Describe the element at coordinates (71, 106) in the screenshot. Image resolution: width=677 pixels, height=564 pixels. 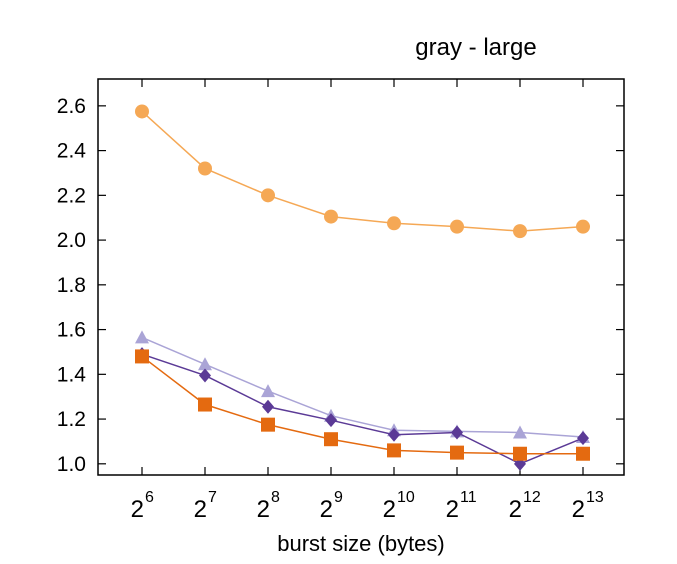
I see `y-tick-label: 2.6` at that location.